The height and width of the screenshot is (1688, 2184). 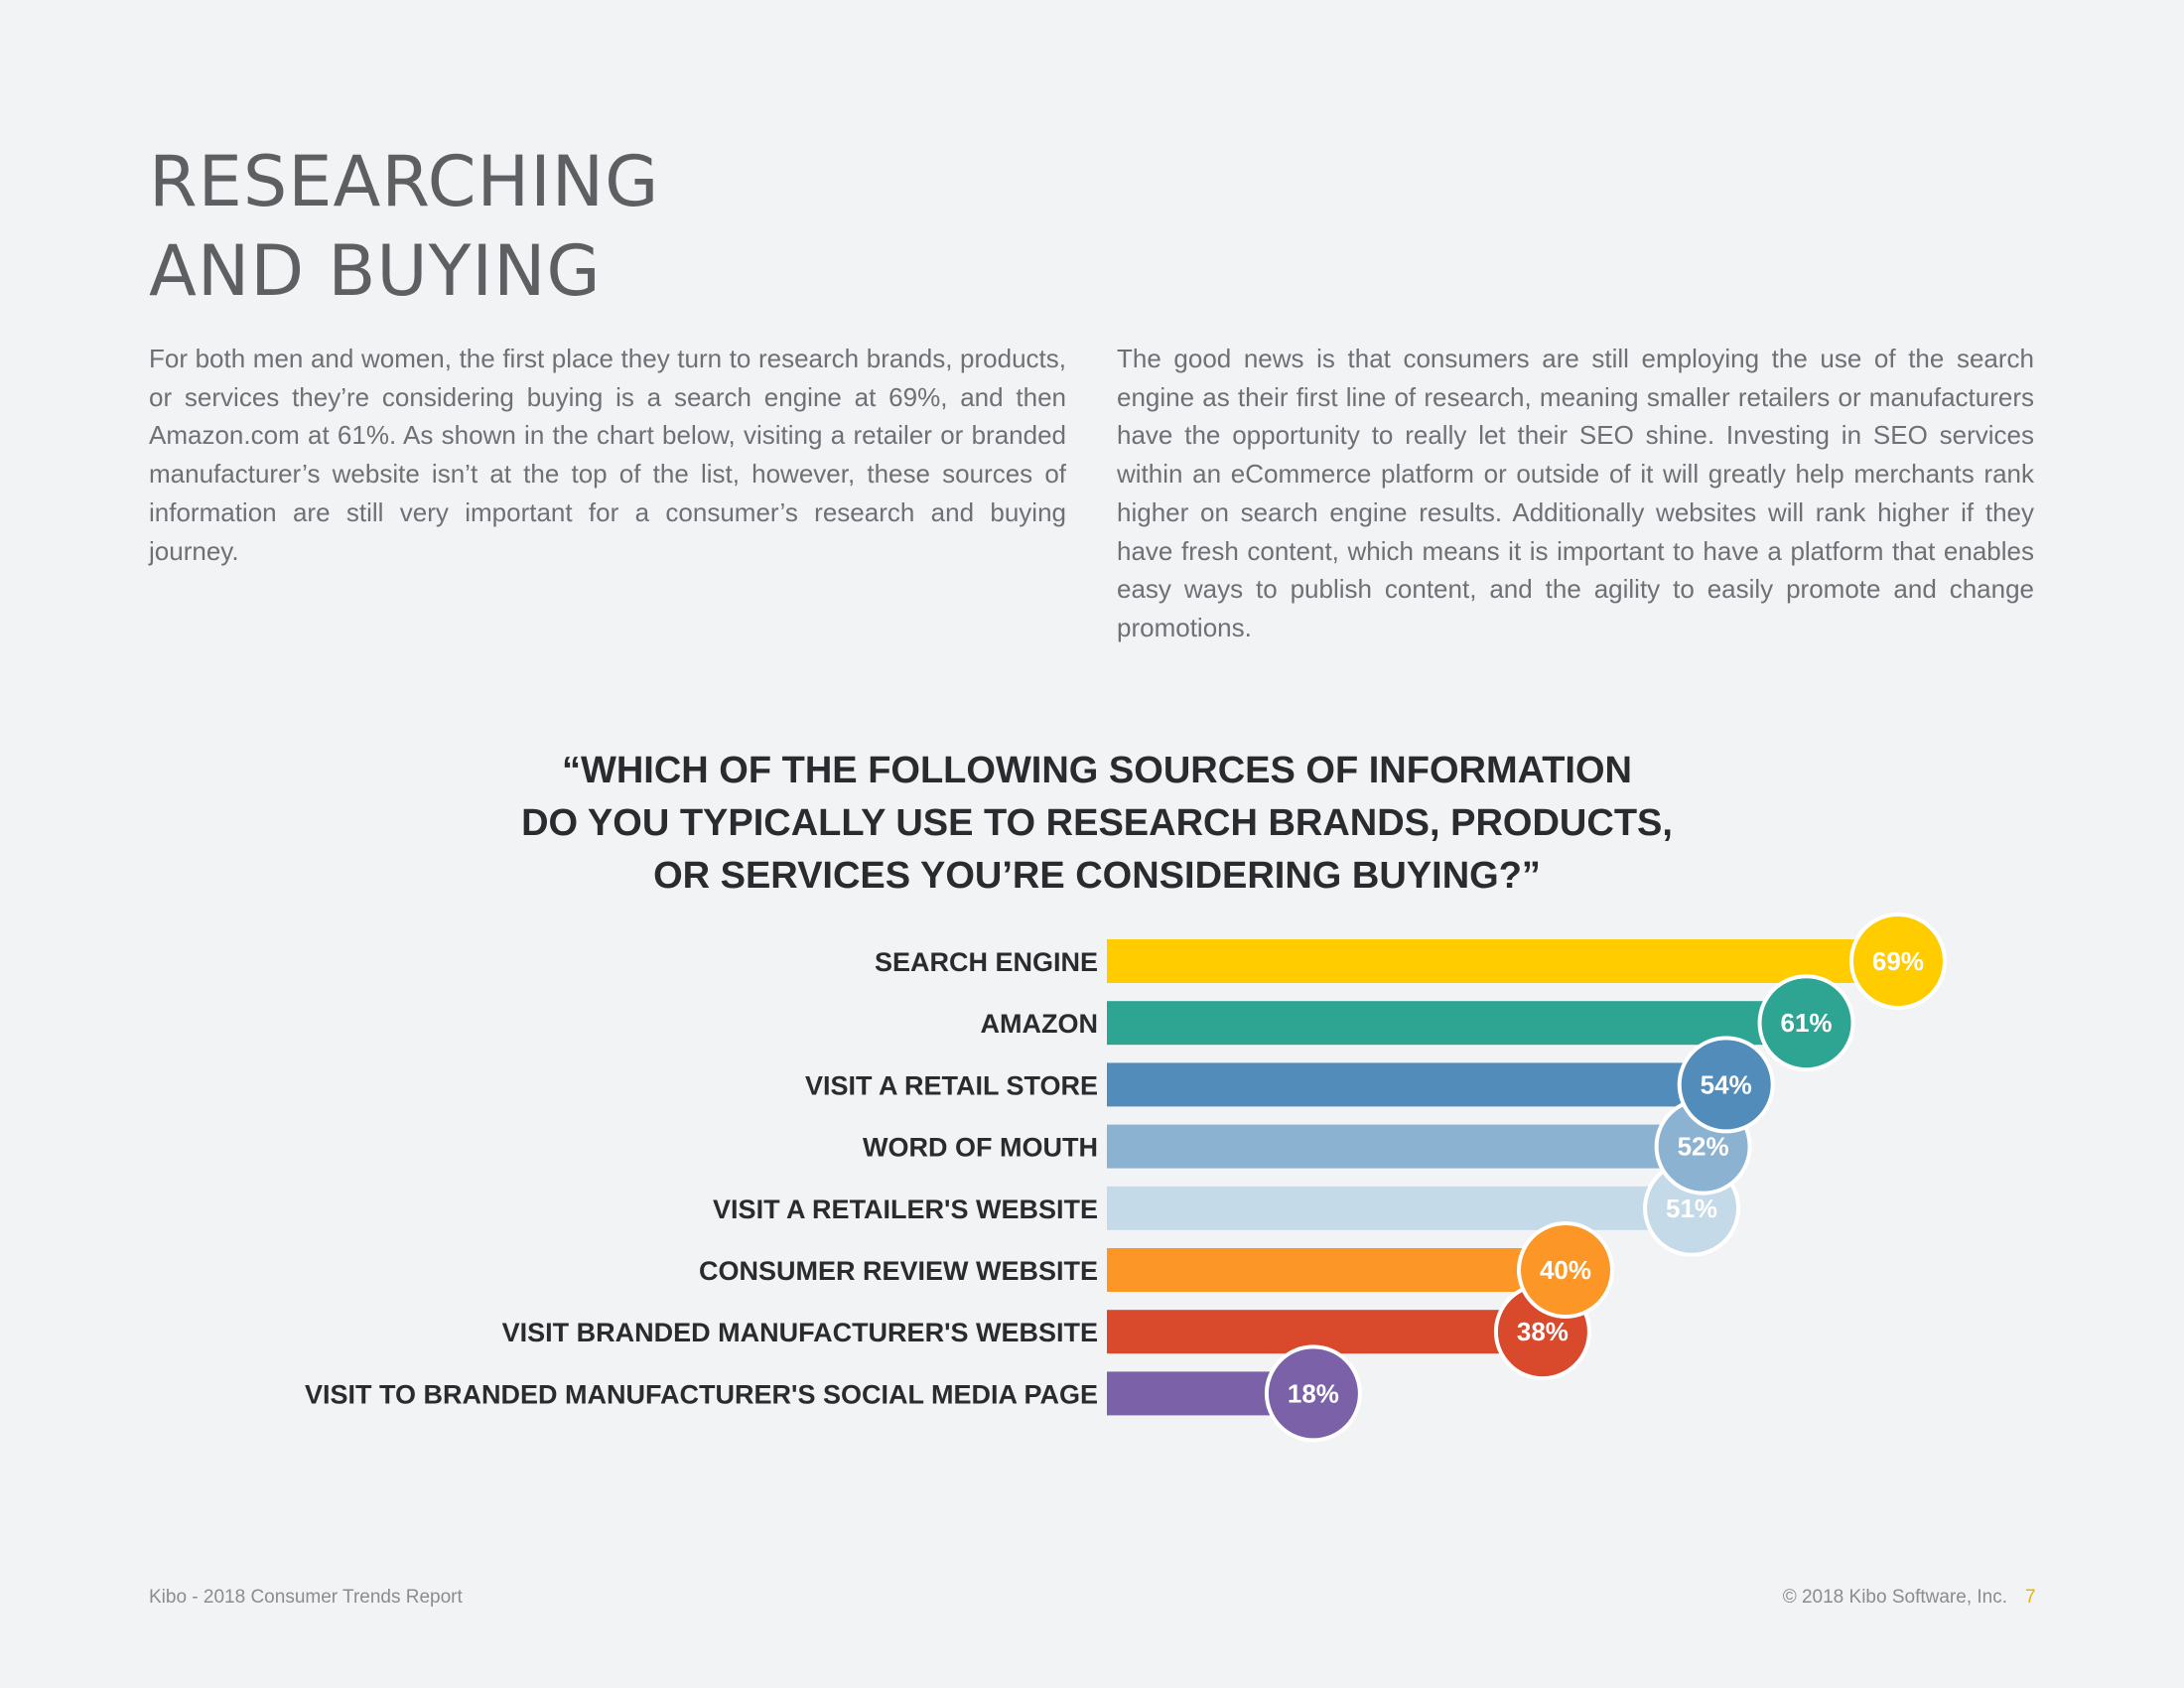 I want to click on category-label-visit-a-retail-store: VISIT A RETAIL STORE, so click(x=951, y=1085).